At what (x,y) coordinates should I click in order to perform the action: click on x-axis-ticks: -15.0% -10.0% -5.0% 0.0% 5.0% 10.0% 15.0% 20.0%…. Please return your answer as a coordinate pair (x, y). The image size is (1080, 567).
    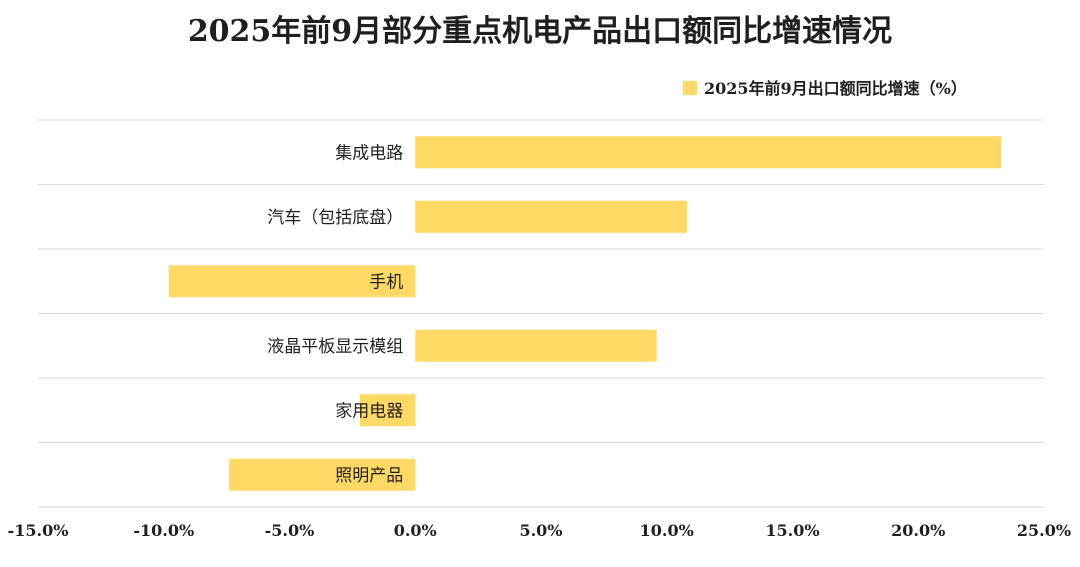
    Looking at the image, I should click on (539, 530).